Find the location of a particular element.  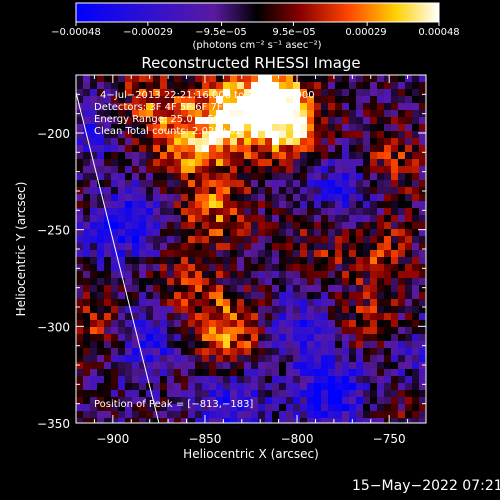

colorbar-ticks is located at coordinates (257, 24).